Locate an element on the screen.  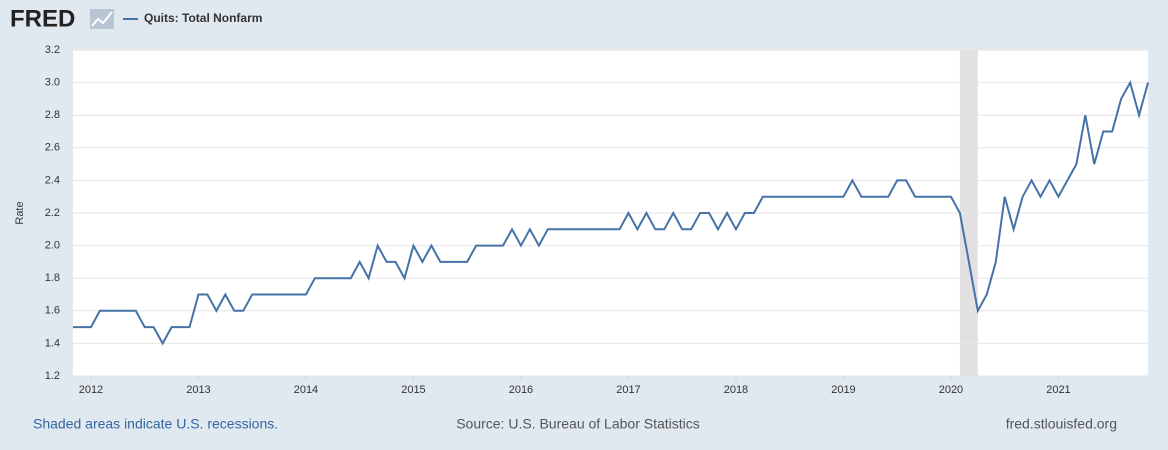
y-axis-label: Rate is located at coordinates (20, 212).